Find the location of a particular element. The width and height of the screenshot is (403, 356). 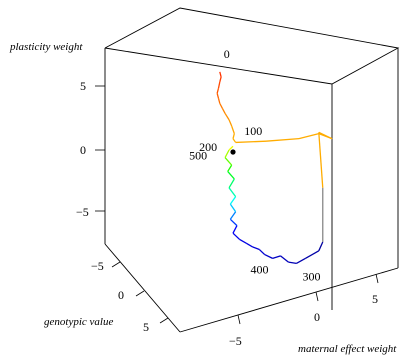

box-edge-bottom-front is located at coordinates (289, 300).